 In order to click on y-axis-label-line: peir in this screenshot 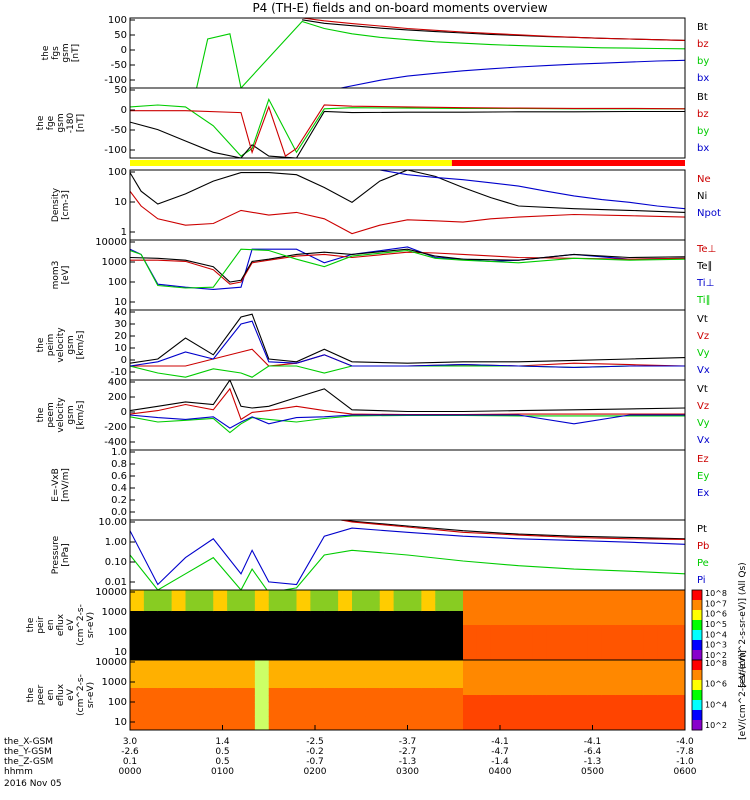, I will do `click(41, 625)`.